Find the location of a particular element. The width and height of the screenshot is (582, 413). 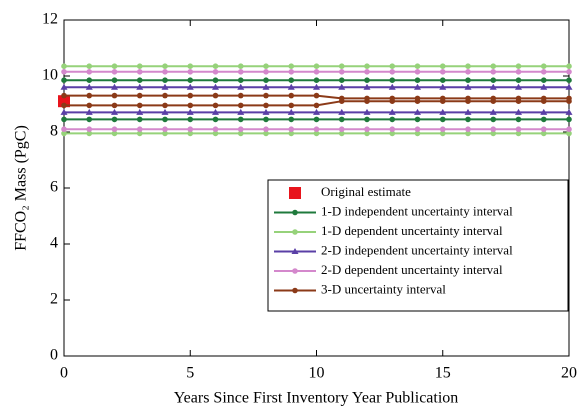

x-tick-label: 5 is located at coordinates (190, 373).